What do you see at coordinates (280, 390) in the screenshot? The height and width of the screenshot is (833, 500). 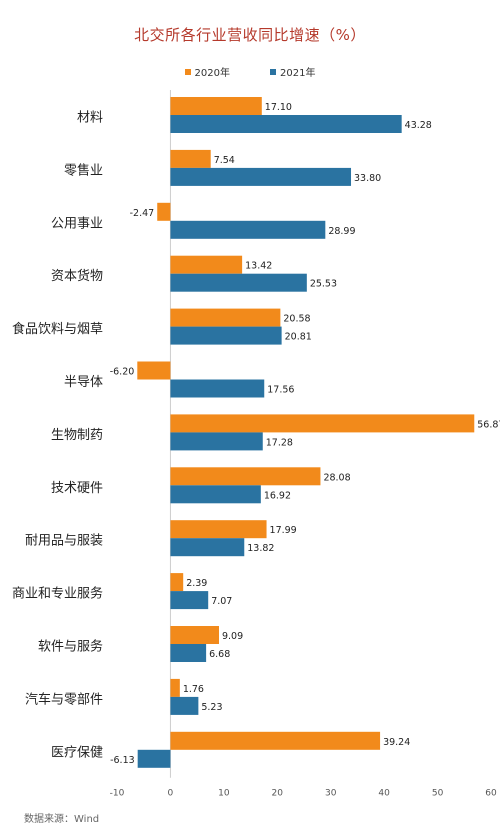 I see `data-label: 17.56` at bounding box center [280, 390].